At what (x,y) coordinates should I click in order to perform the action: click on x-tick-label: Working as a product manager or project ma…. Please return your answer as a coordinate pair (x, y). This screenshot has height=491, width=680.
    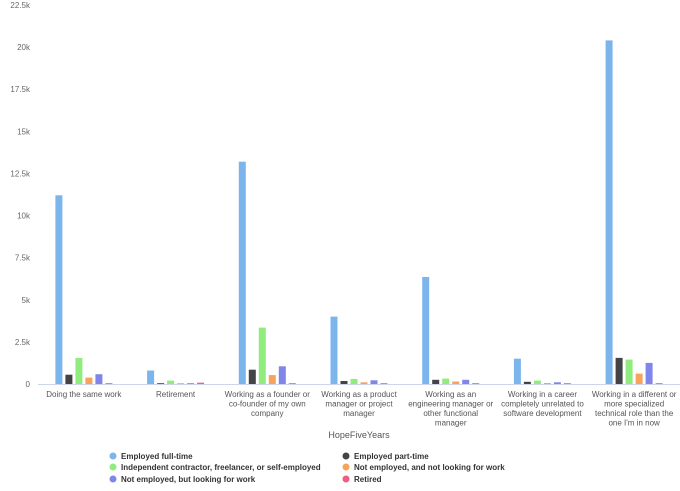
    Looking at the image, I should click on (359, 404).